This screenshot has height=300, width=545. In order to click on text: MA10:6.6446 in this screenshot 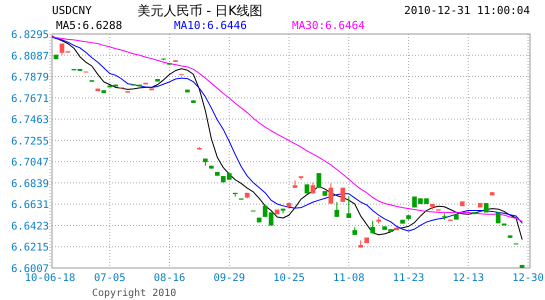, I will do `click(210, 25)`.